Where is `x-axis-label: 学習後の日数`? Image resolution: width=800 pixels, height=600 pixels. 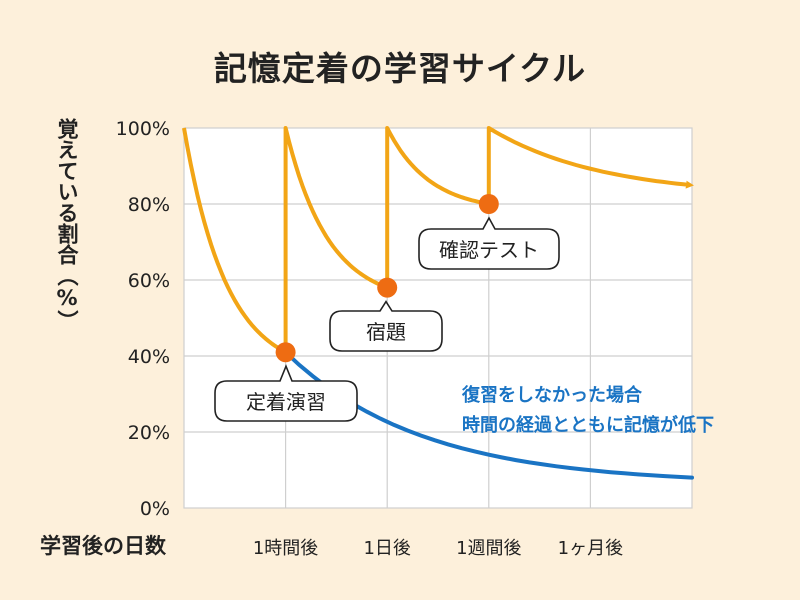
x-axis-label: 学習後の日数 is located at coordinates (103, 546).